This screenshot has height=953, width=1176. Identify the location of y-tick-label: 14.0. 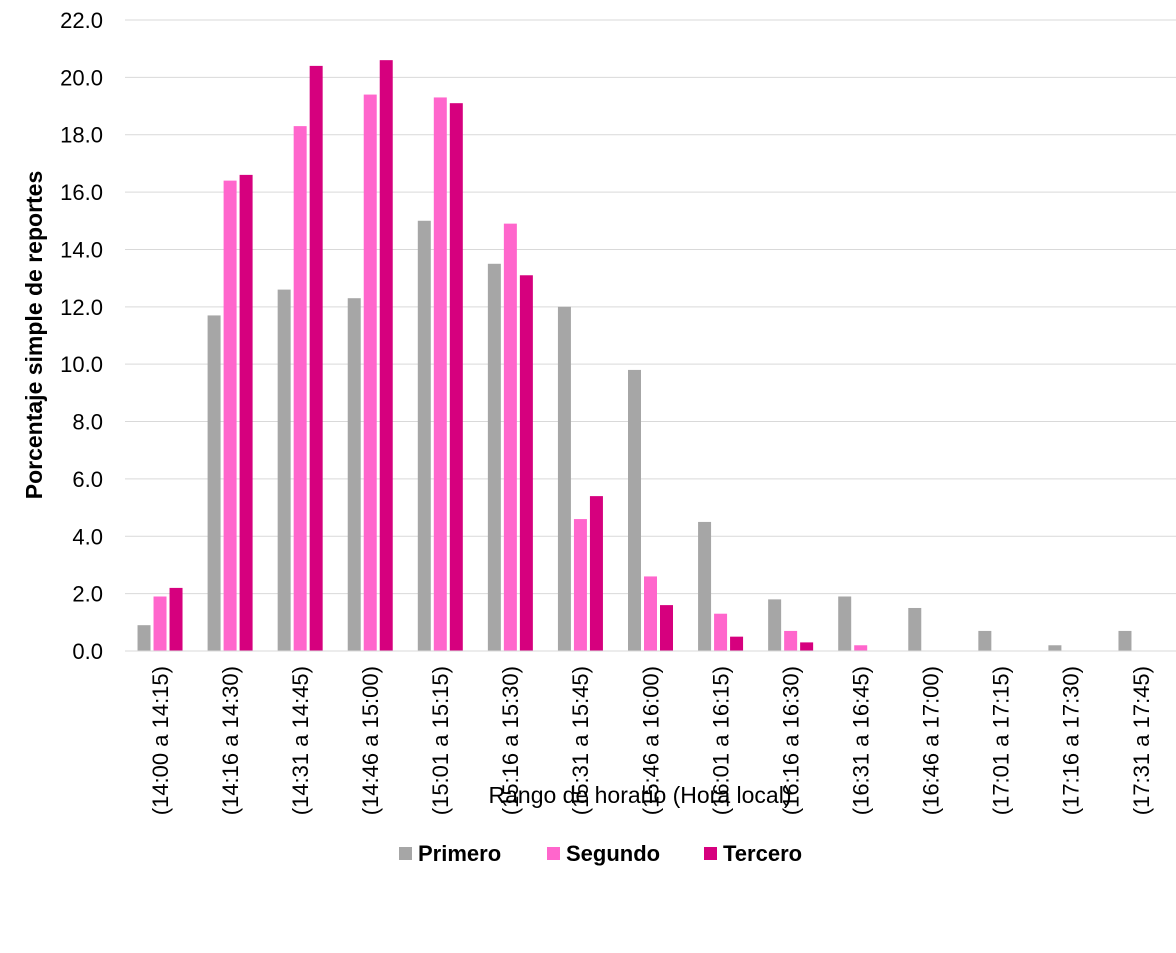
(81, 249).